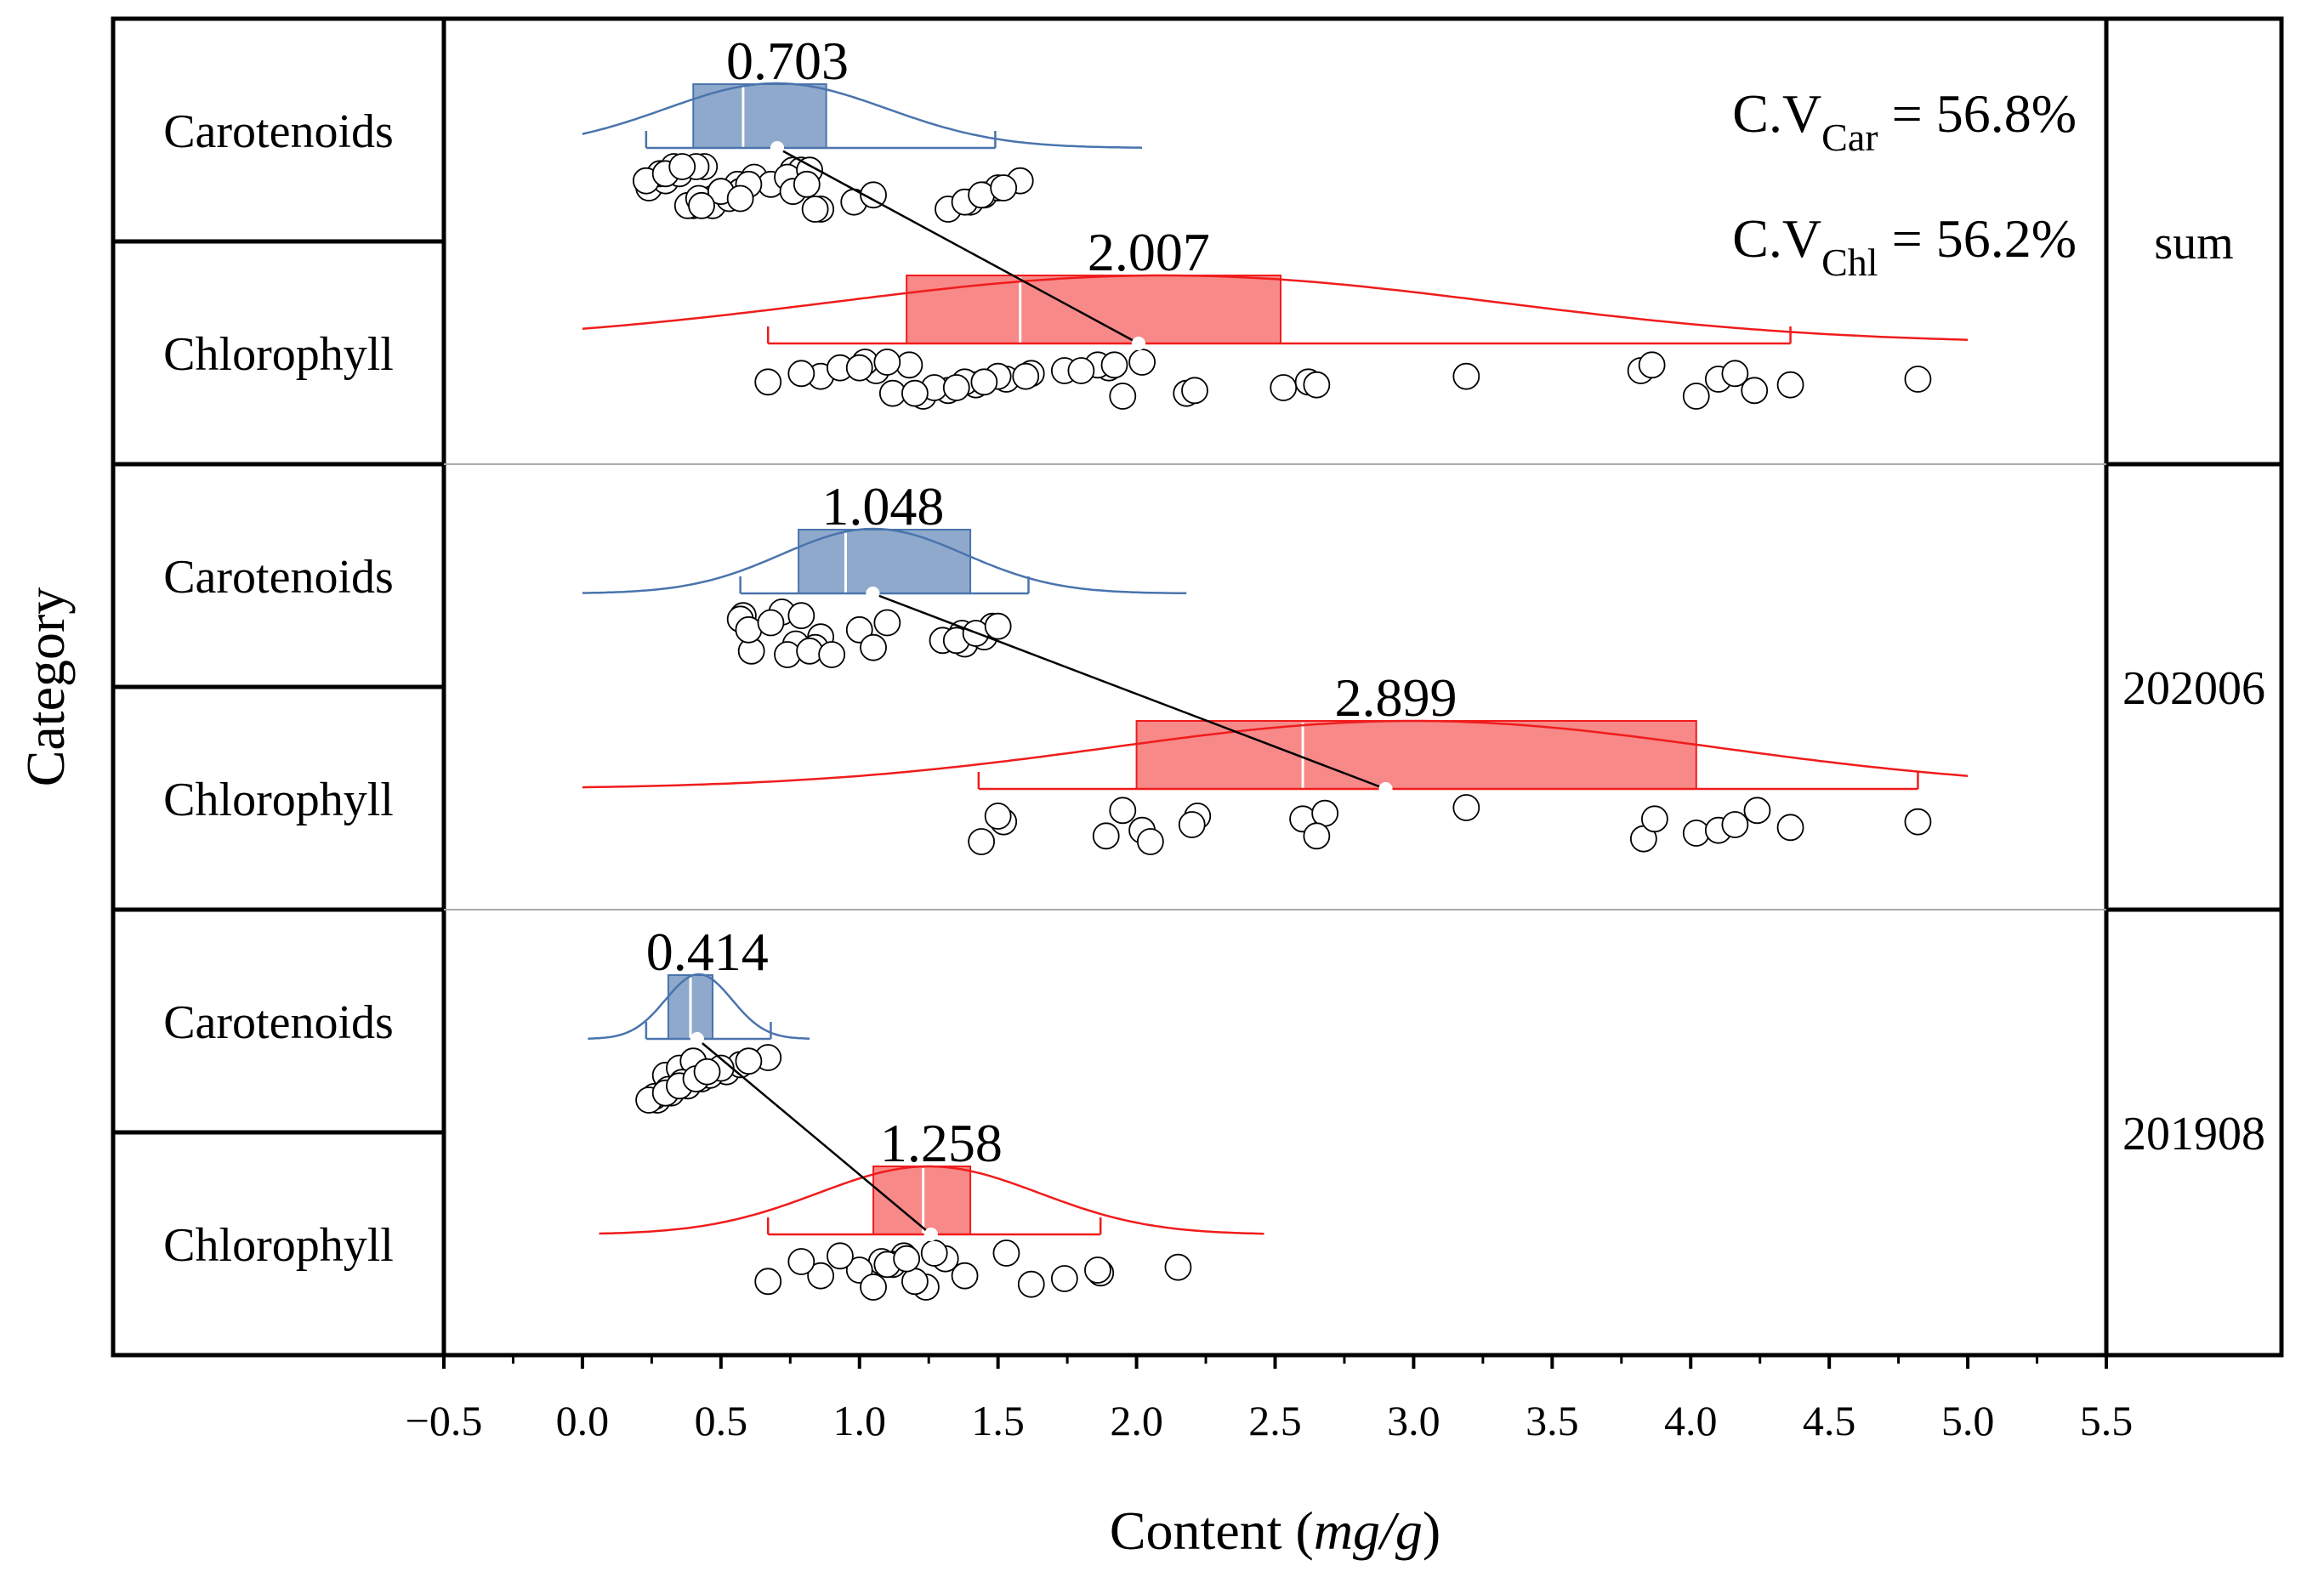 This screenshot has width=2324, height=1577. I want to click on g1-chlorophyll-density-curve, so click(1275, 754).